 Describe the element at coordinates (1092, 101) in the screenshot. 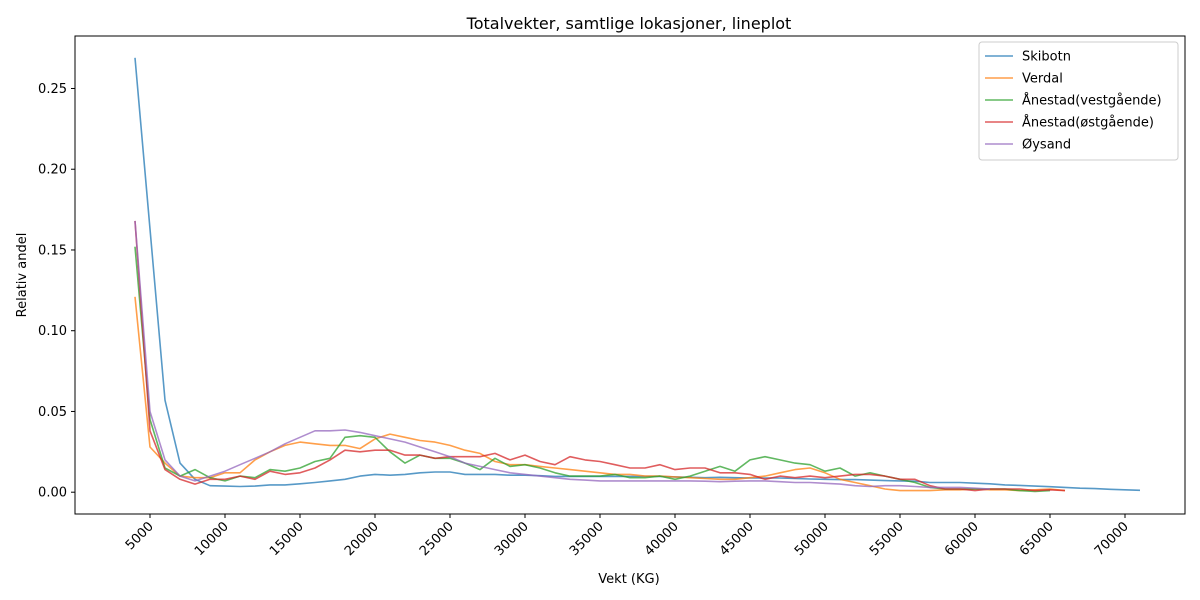

I see `legend-label: Ånestad(vestgående)` at that location.